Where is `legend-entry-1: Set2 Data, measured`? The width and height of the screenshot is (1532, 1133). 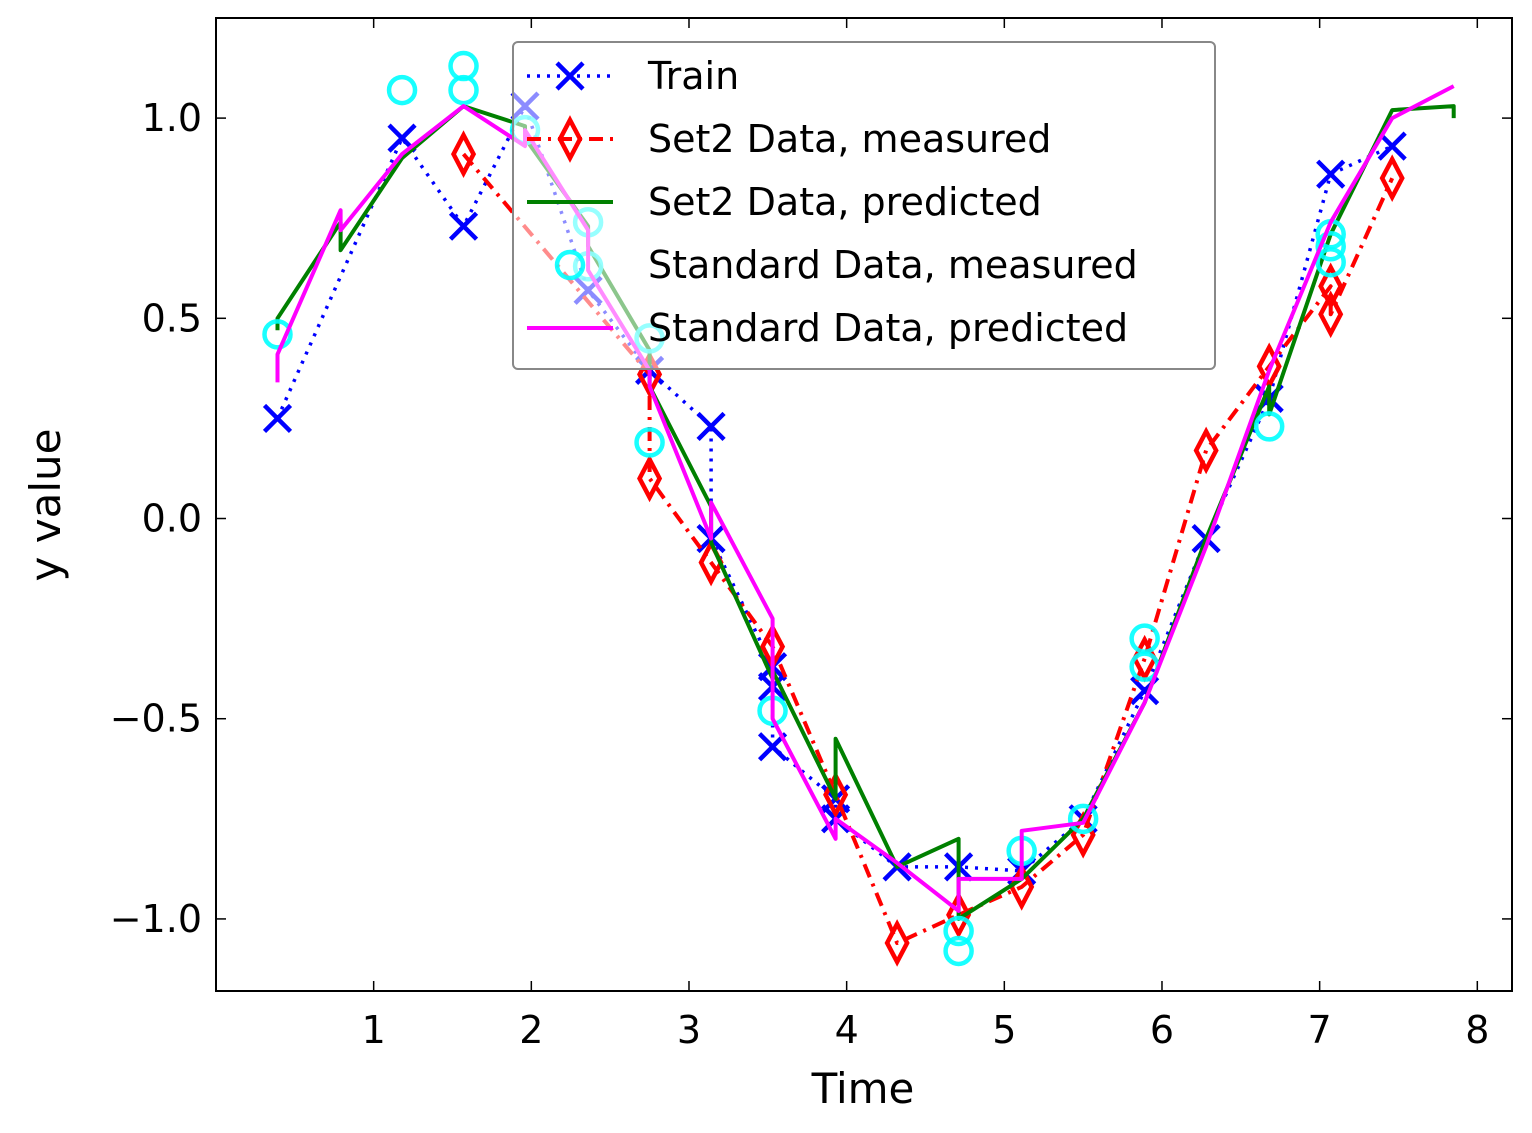
legend-entry-1: Set2 Data, measured is located at coordinates (789, 139).